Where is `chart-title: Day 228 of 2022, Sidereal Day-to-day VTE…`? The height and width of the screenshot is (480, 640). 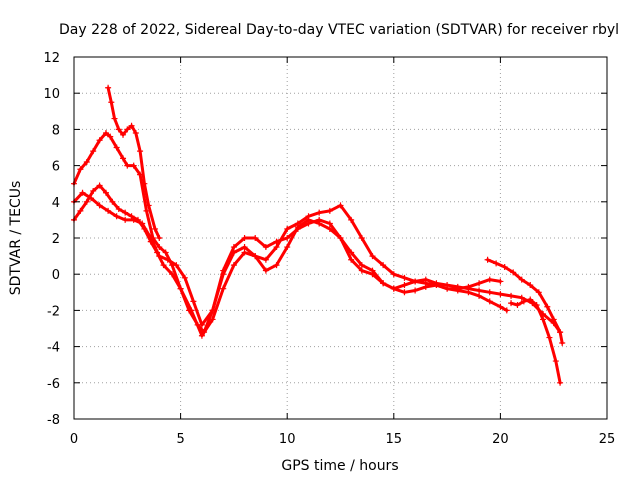 chart-title: Day 228 of 2022, Sidereal Day-to-day VTE… is located at coordinates (339, 30).